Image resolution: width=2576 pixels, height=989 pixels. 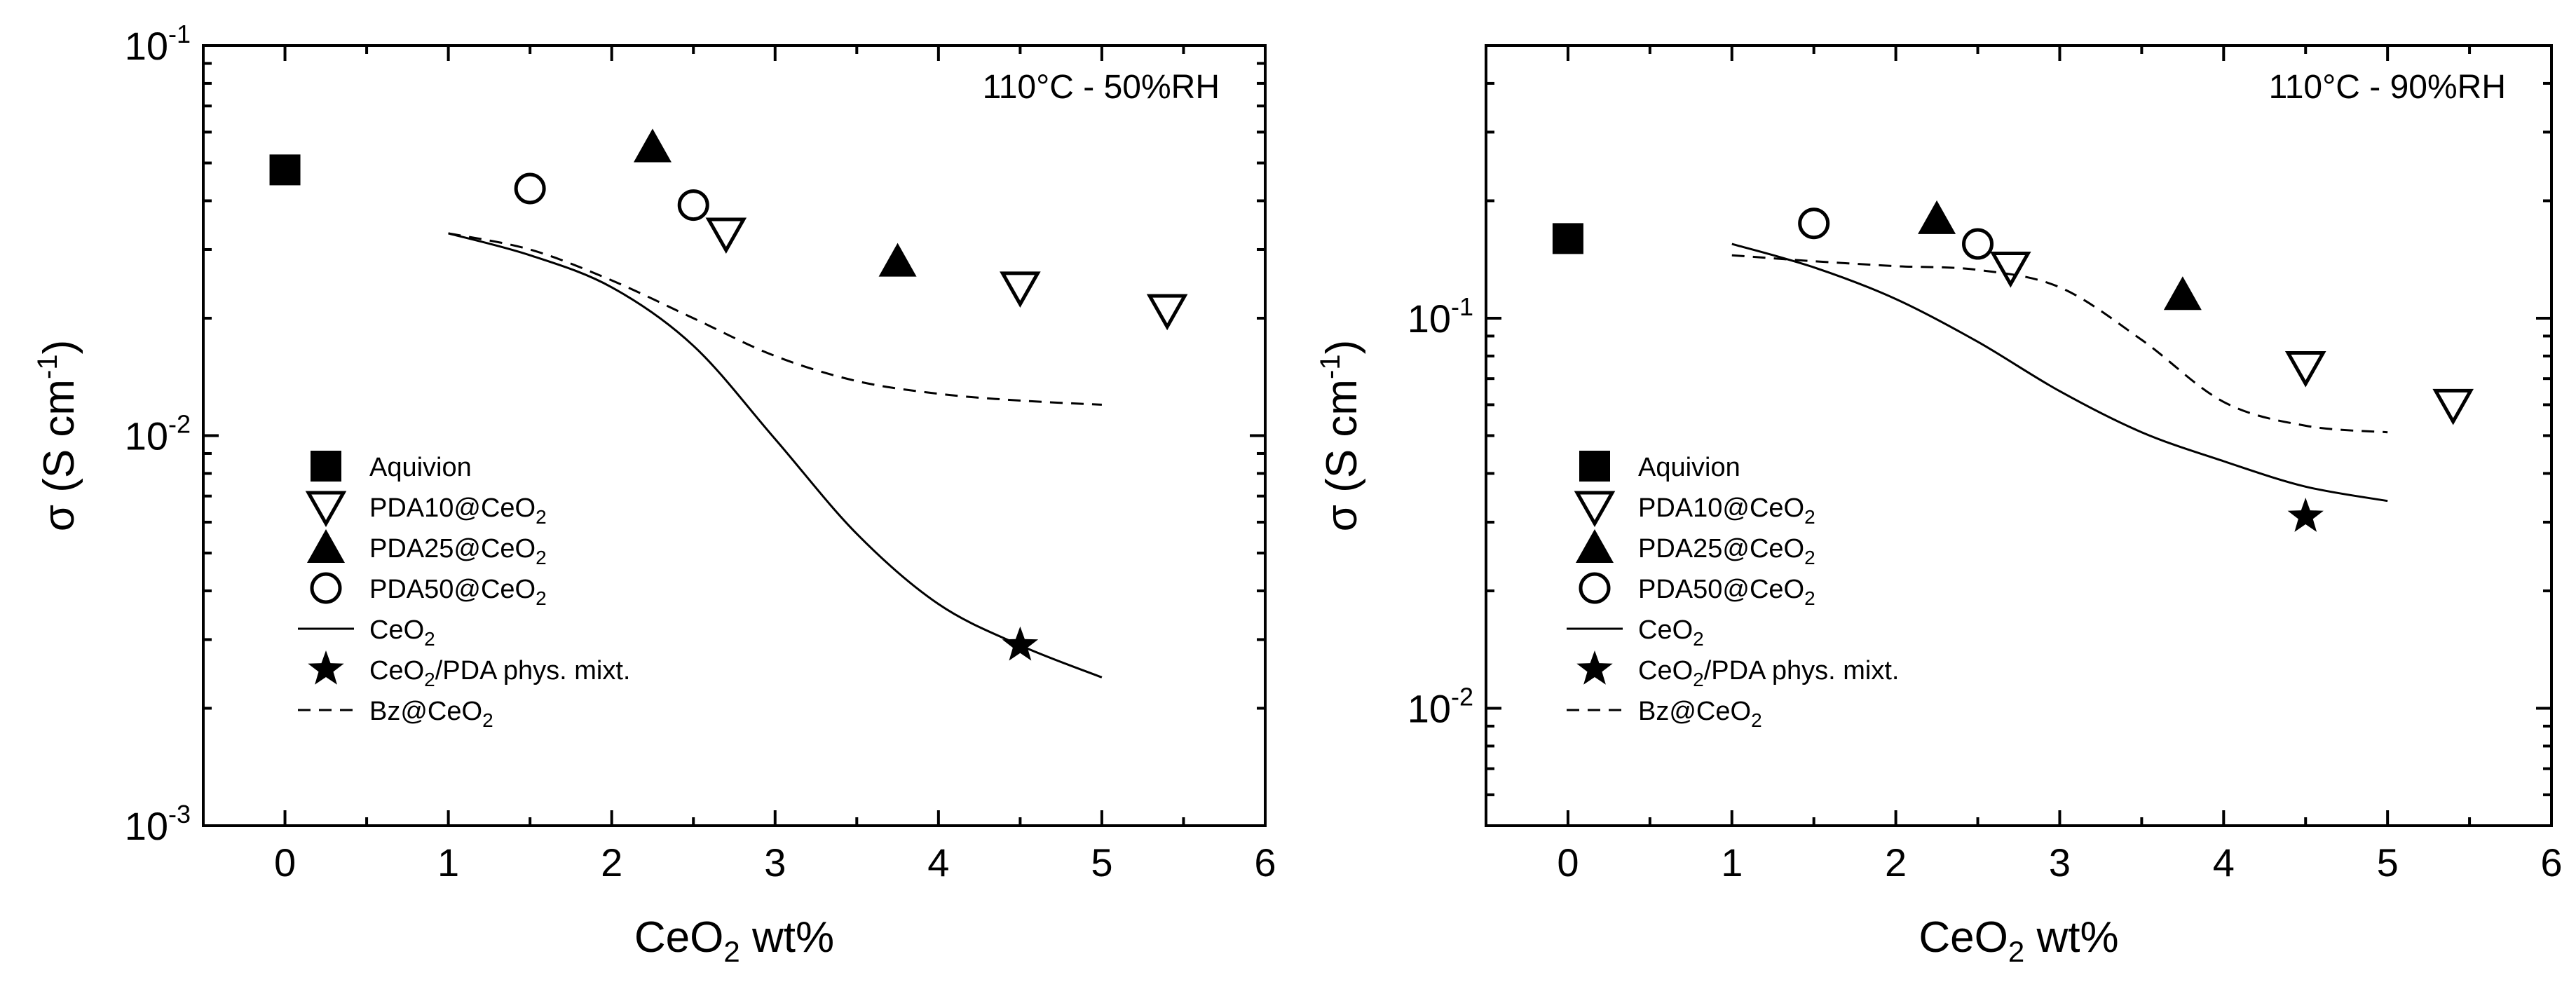 I want to click on condition-annotation: 110°C - 90%RH, so click(x=2387, y=87).